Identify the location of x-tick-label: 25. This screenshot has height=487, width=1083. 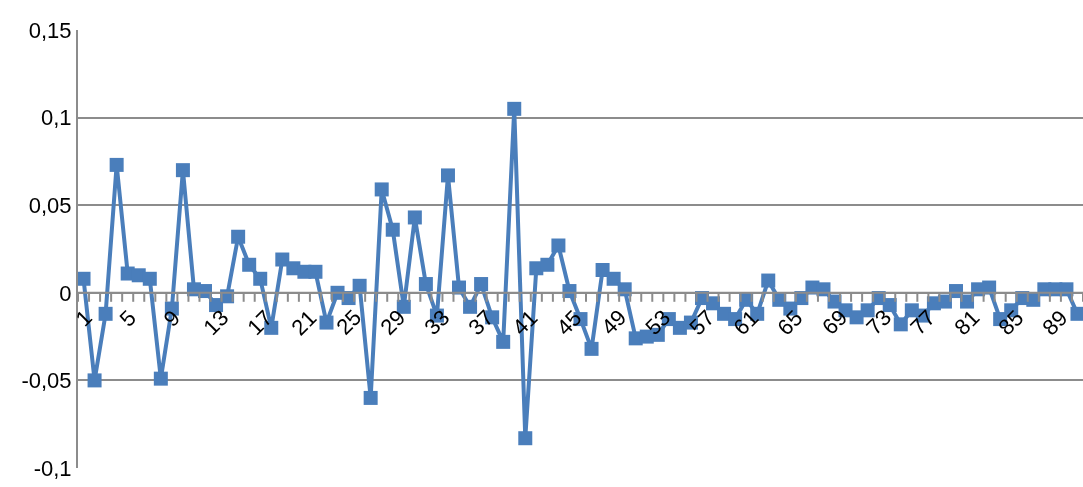
(349, 322).